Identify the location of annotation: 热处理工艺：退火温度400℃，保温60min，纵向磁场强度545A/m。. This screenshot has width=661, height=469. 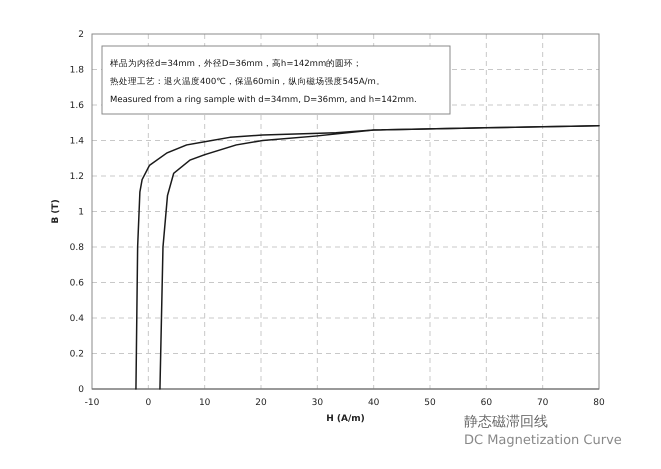
(247, 81).